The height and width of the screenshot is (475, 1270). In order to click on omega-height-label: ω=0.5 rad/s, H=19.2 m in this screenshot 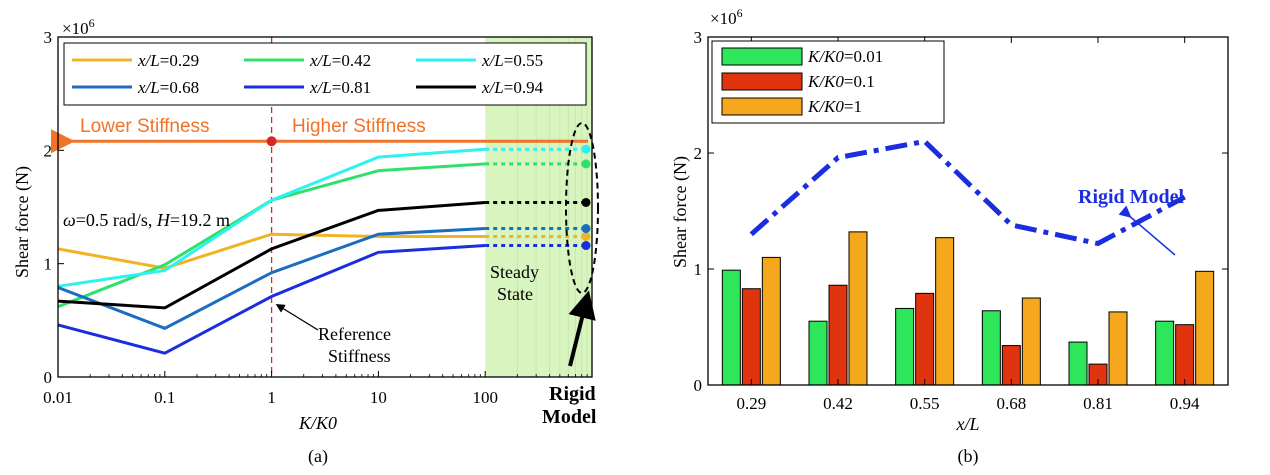, I will do `click(146, 220)`.